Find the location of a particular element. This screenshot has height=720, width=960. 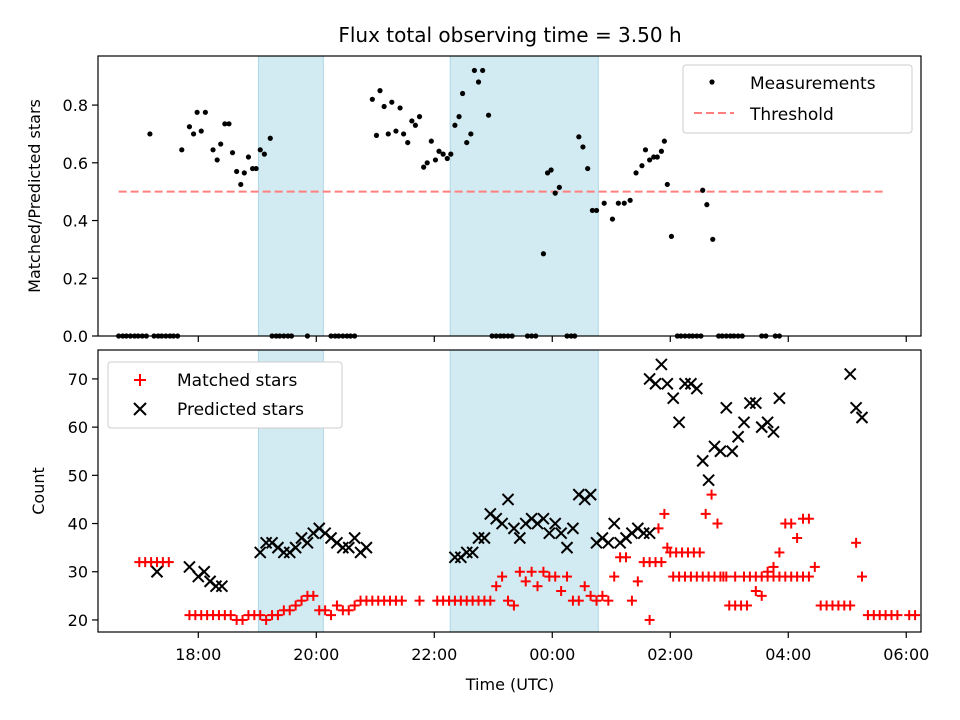

bottom-x-ticks: 18:00 20:00 22:00 00:00 02:00 04:00 06:00 is located at coordinates (552, 648).